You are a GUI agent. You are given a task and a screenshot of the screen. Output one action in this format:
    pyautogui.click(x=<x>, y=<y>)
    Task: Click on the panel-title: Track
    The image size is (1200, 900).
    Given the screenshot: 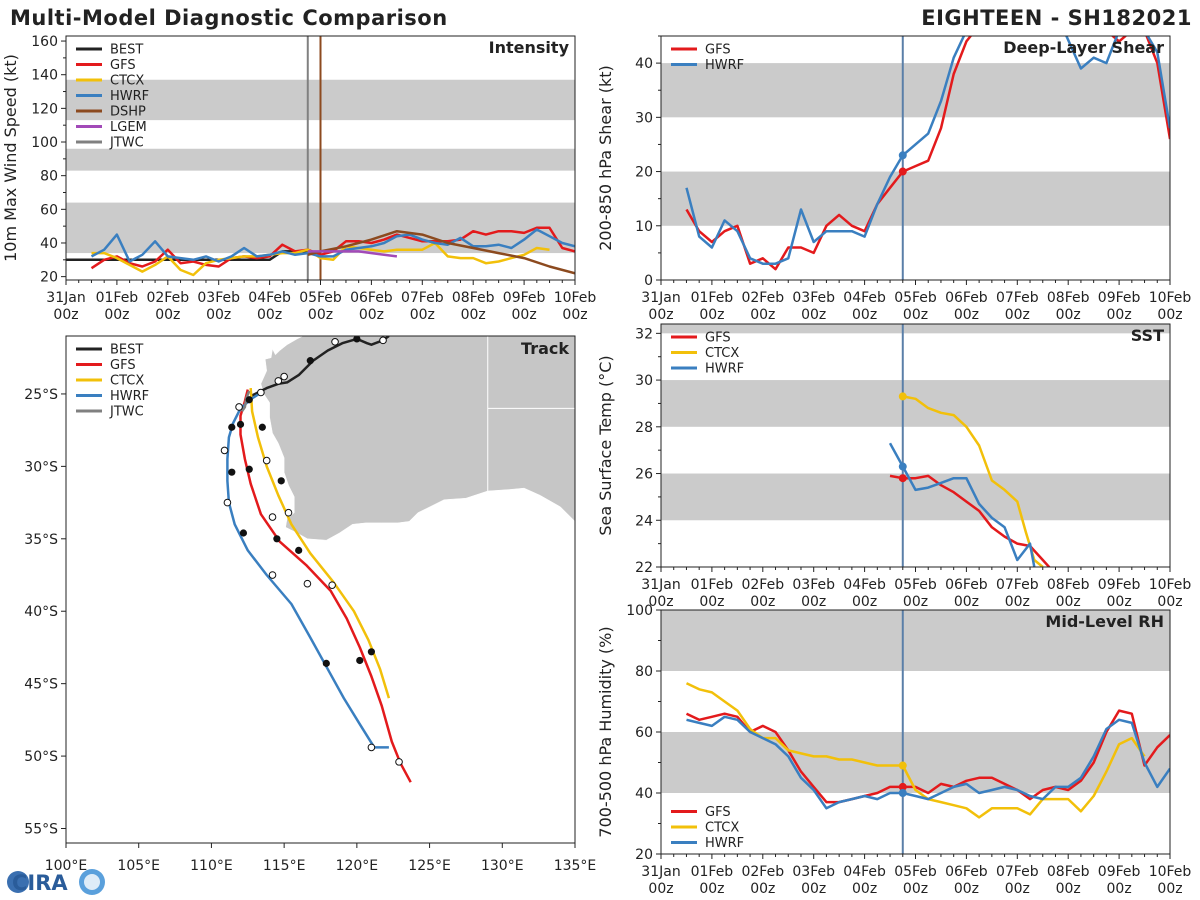 What is the action you would take?
    pyautogui.click(x=545, y=348)
    